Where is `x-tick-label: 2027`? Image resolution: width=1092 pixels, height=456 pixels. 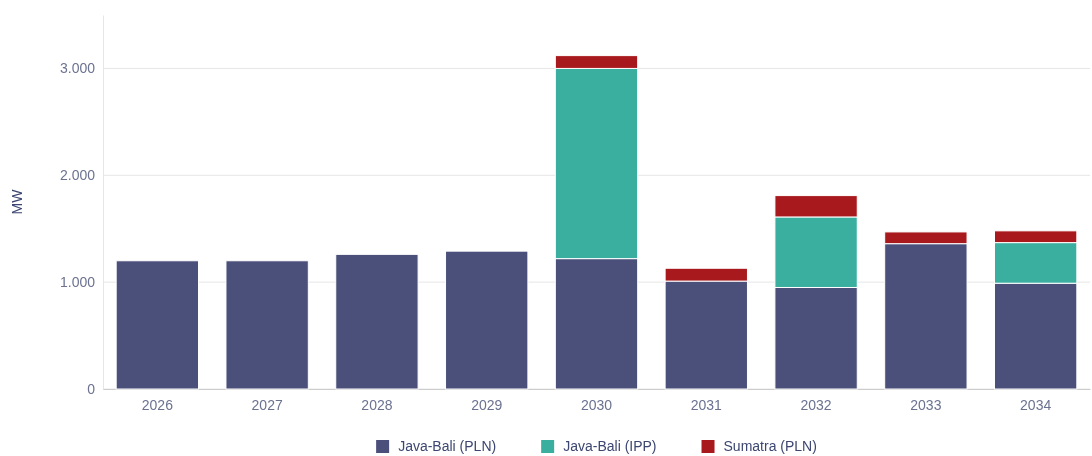 x-tick-label: 2027 is located at coordinates (267, 404).